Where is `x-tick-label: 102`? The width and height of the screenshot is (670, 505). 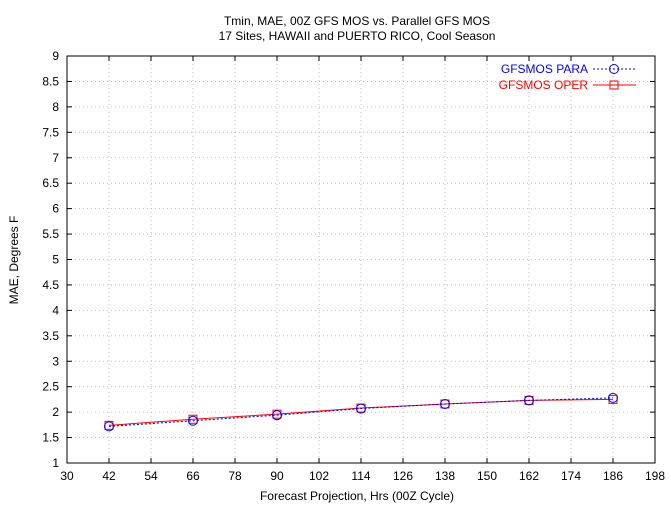
x-tick-label: 102 is located at coordinates (319, 476).